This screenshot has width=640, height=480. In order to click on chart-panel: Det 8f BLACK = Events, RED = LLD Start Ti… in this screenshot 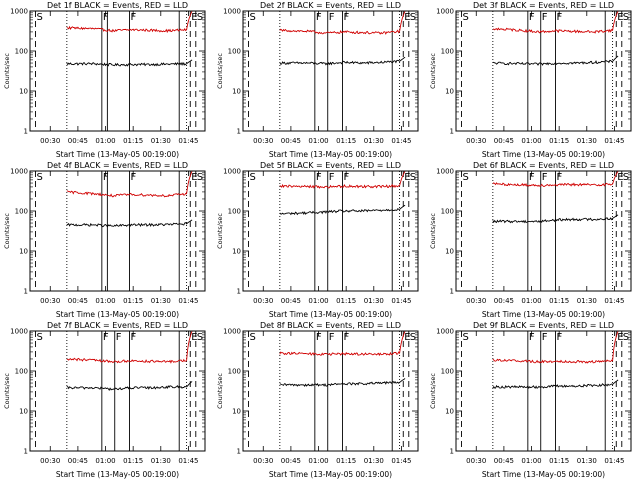, I will do `click(317, 400)`.